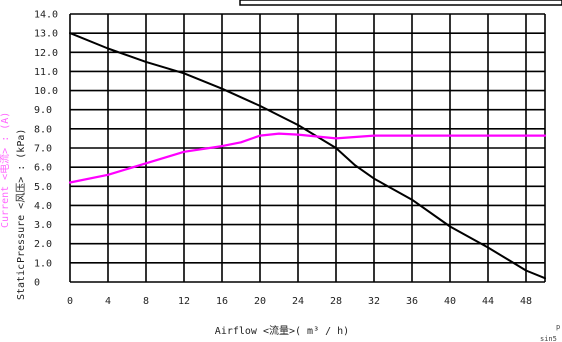 Image resolution: width=562 pixels, height=342 pixels. What do you see at coordinates (21, 196) in the screenshot?
I see `y-label-pressure: Pressure <风压> : (kPa)` at bounding box center [21, 196].